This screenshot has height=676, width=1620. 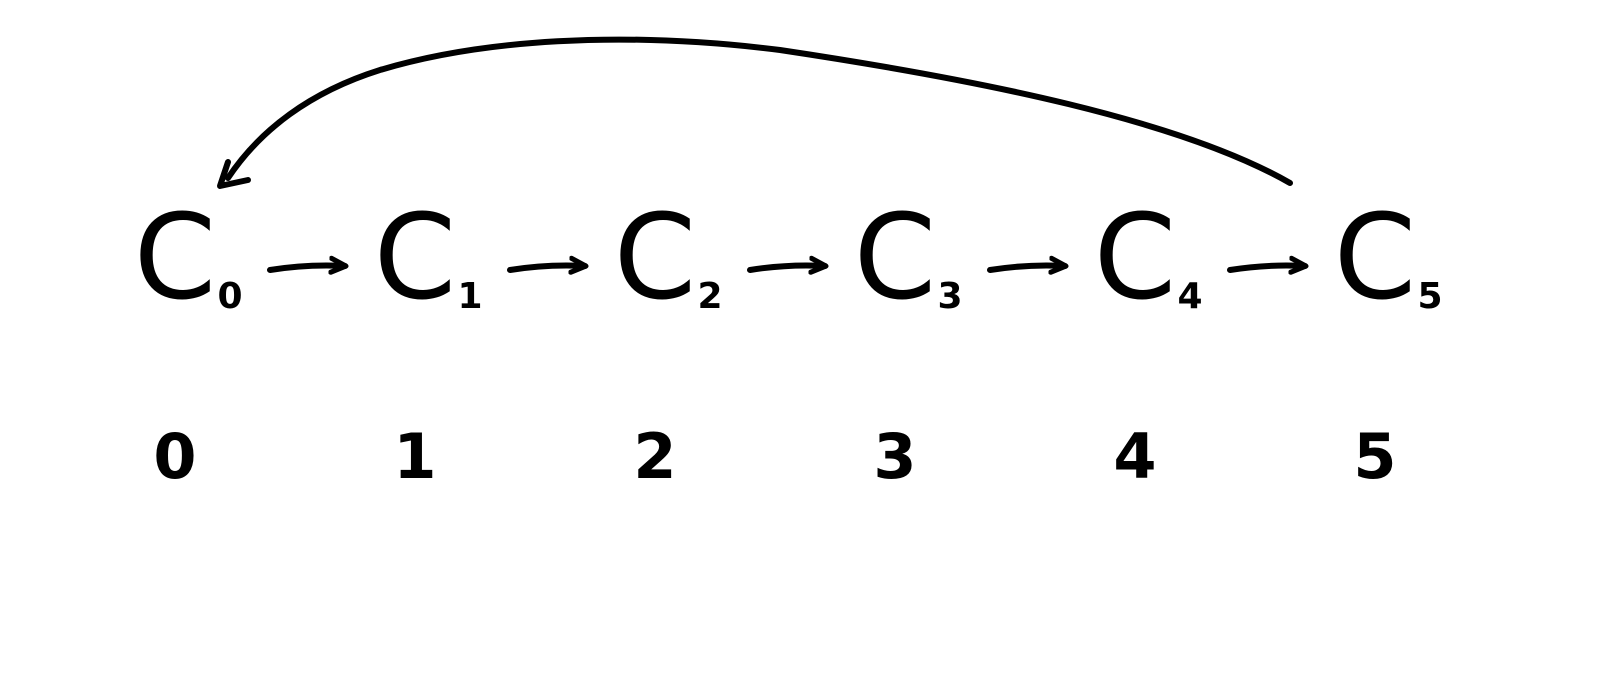 What do you see at coordinates (949, 296) in the screenshot?
I see `node-subscript: 3` at bounding box center [949, 296].